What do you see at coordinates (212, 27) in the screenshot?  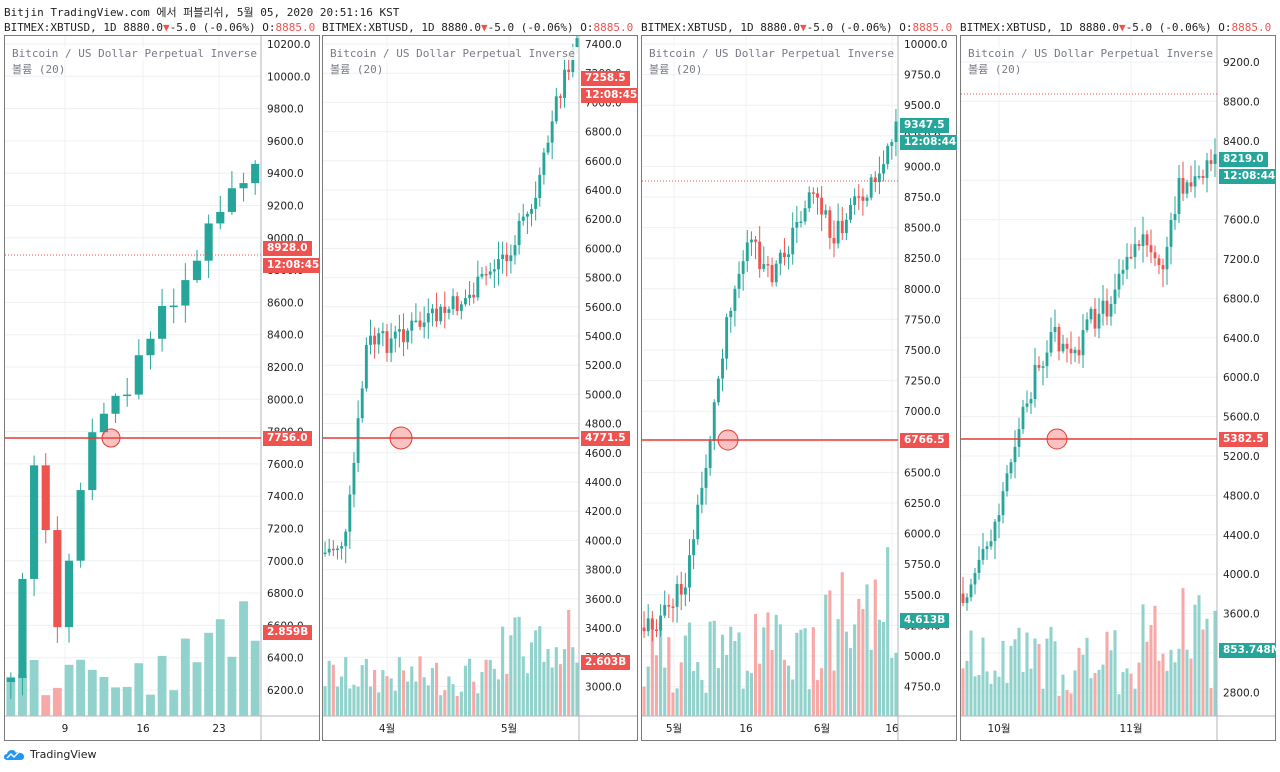 I see `ticker-change: -5.0 (-0.06%)` at bounding box center [212, 27].